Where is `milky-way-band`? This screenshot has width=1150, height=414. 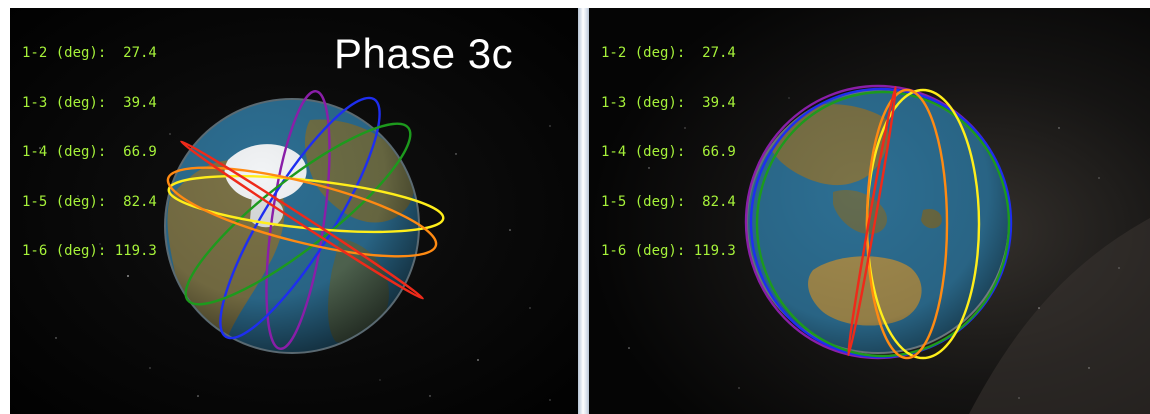 milky-way-band is located at coordinates (1059, 316).